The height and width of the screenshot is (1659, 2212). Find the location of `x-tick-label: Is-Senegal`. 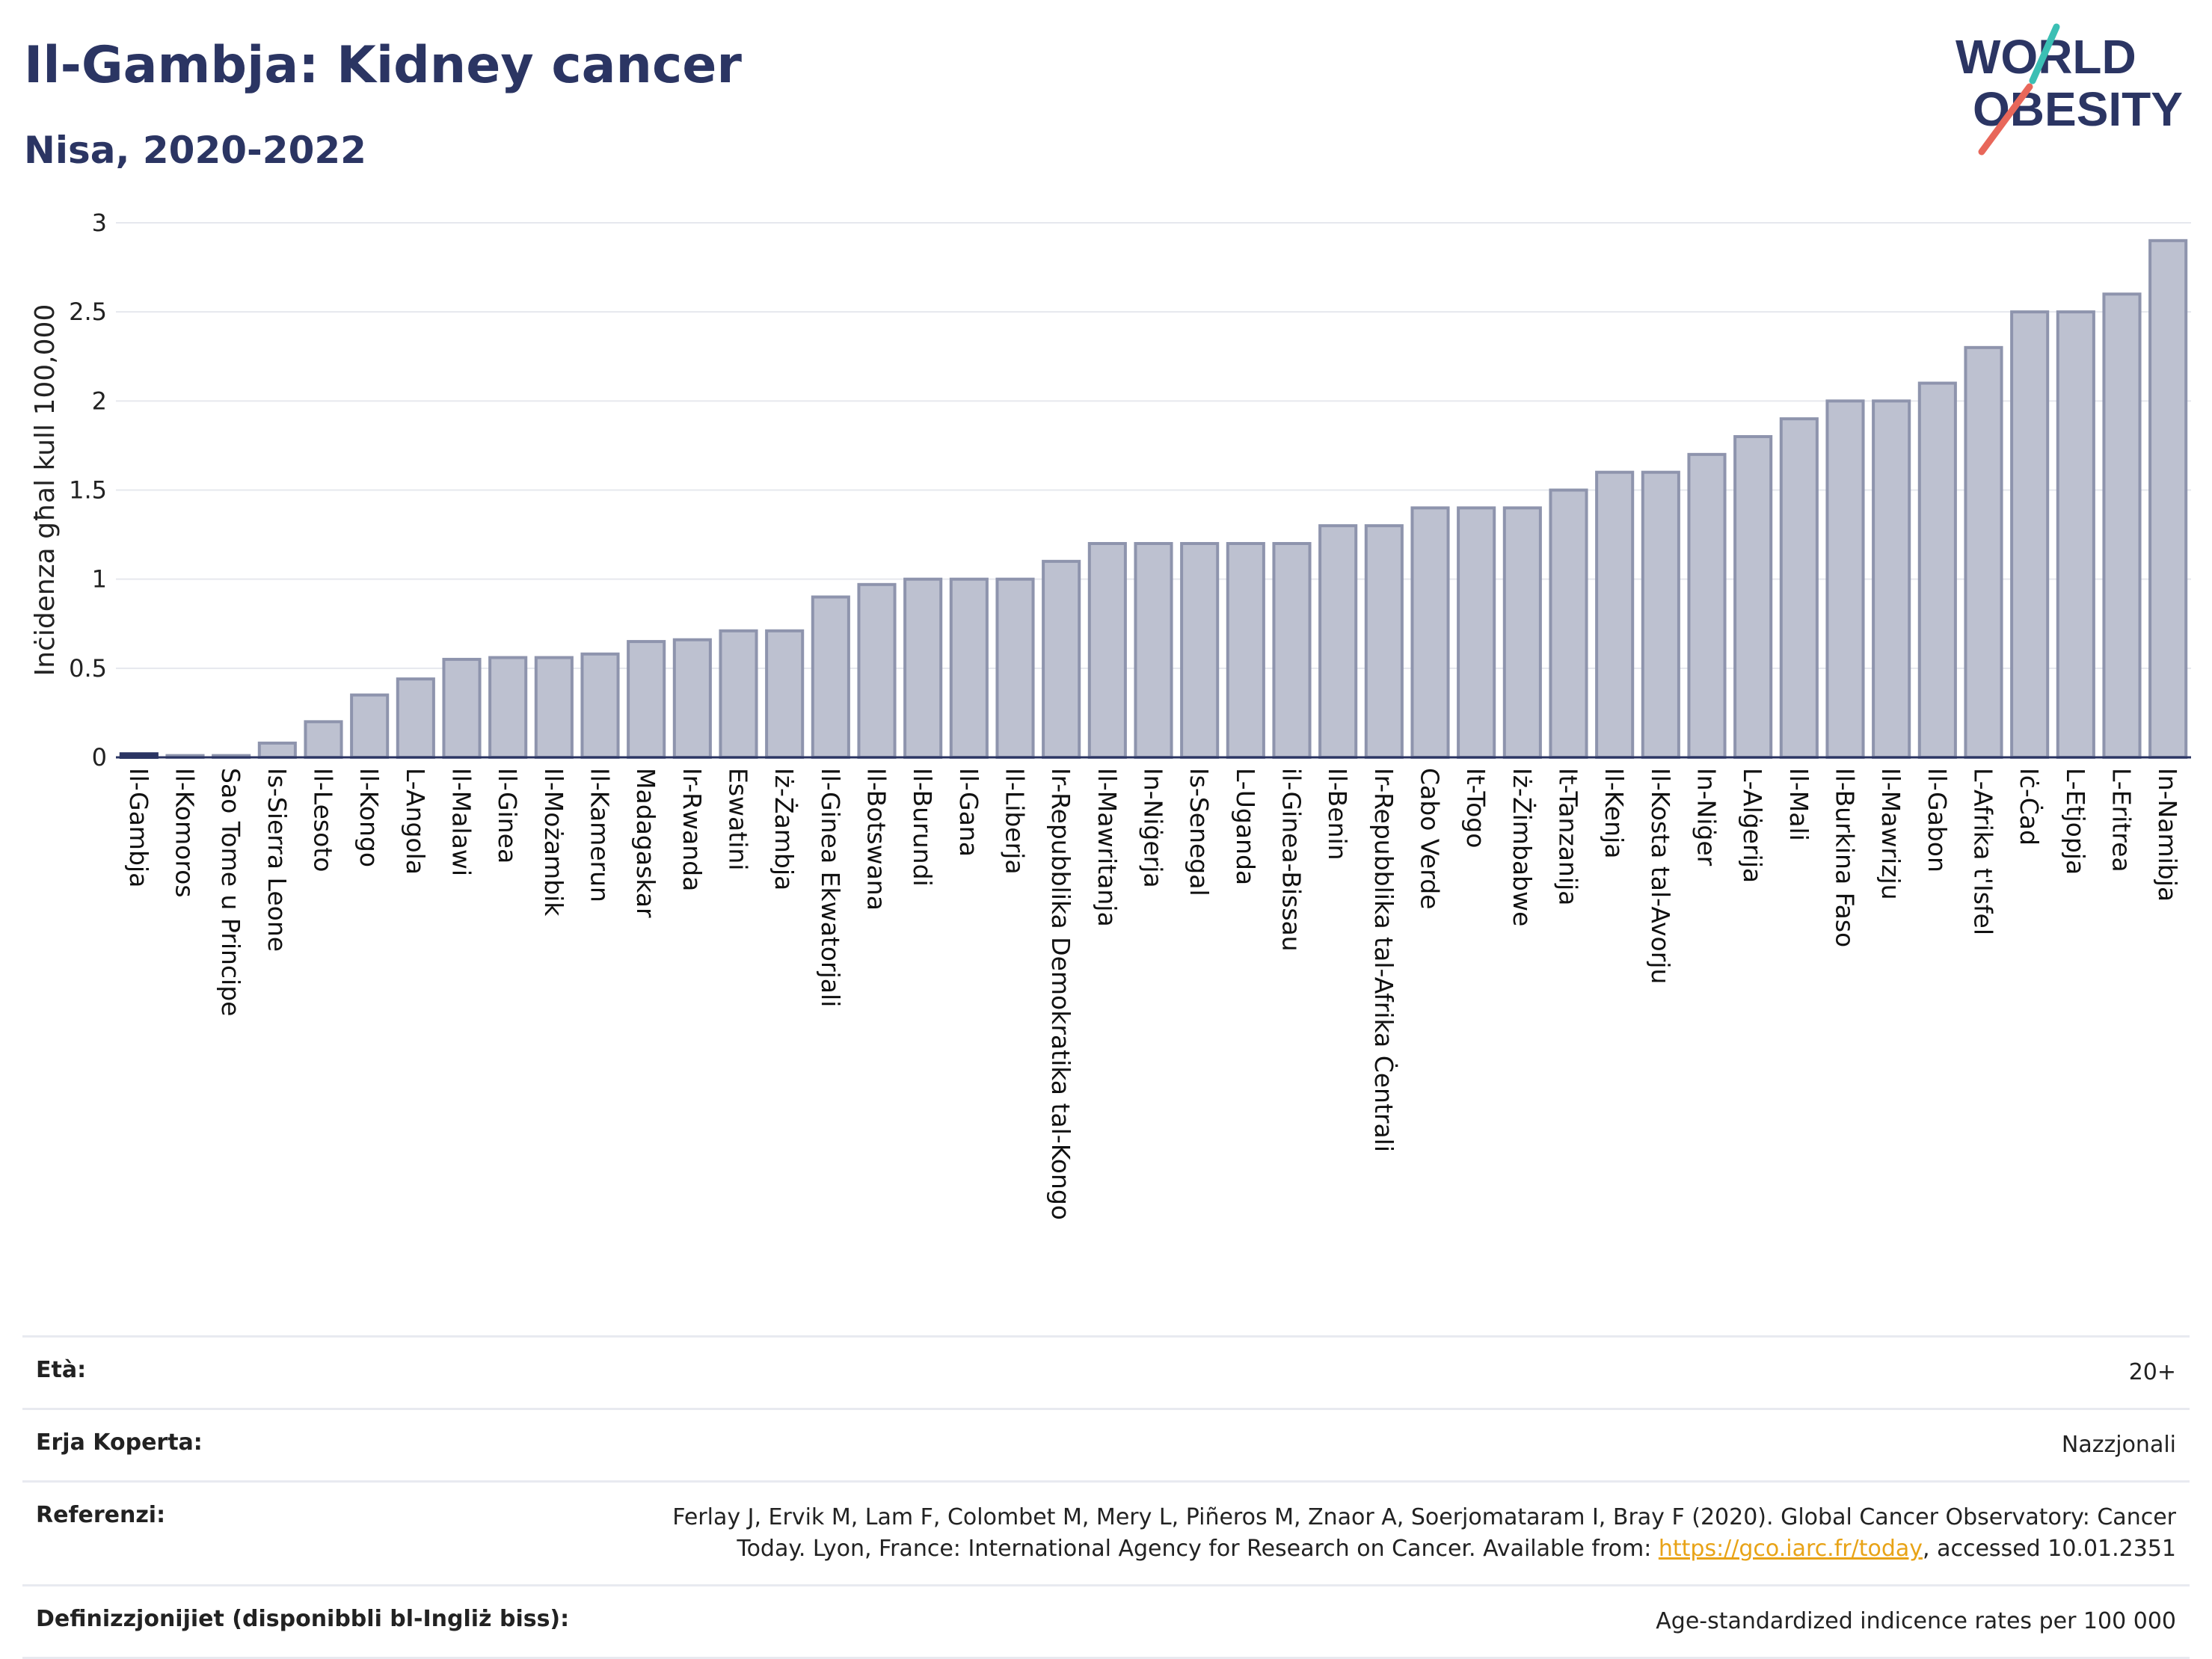

x-tick-label: Is-Senegal is located at coordinates (1199, 832).